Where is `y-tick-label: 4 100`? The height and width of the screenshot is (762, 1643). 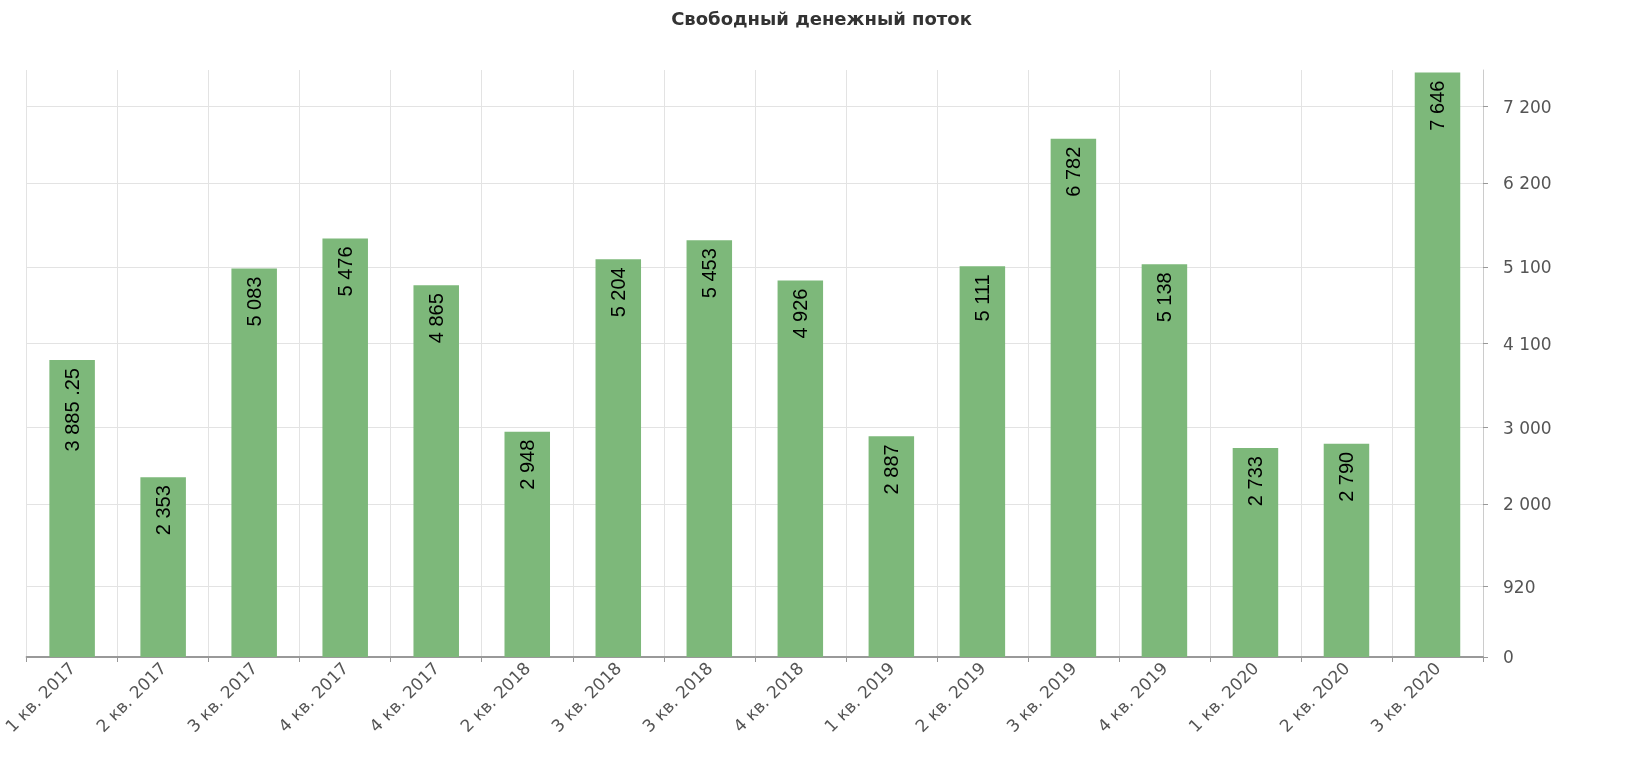
y-tick-label: 4 100 is located at coordinates (1527, 343).